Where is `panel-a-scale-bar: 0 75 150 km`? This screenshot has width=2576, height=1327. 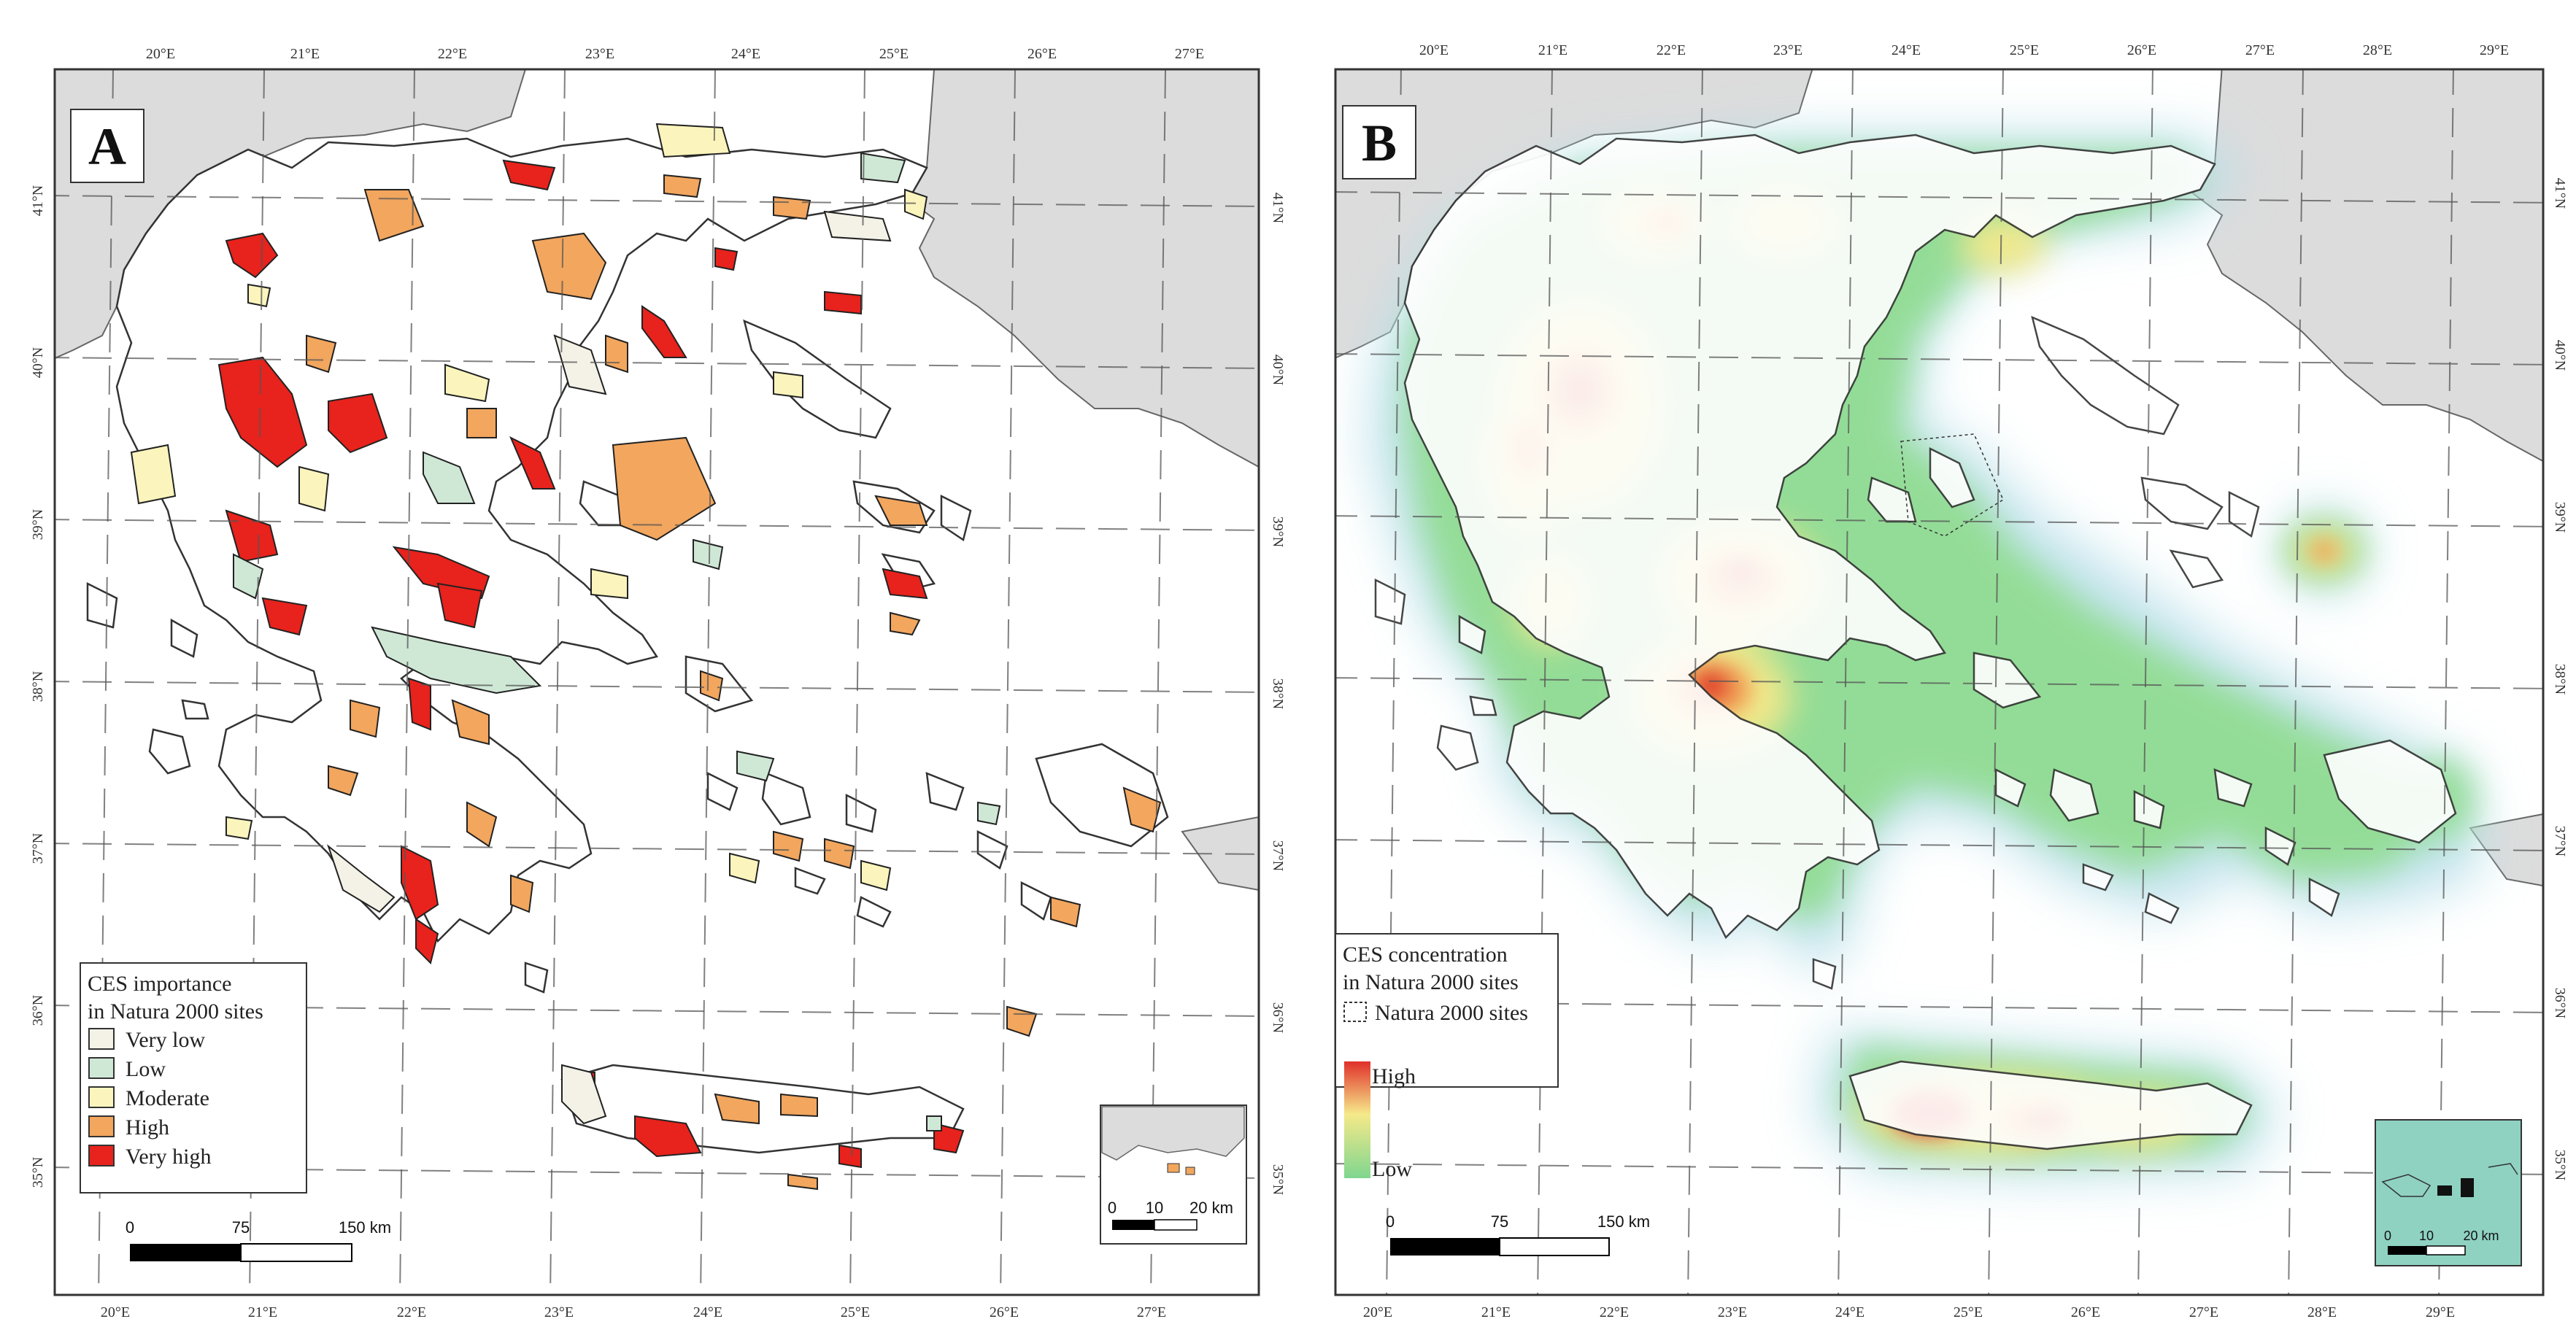 panel-a-scale-bar: 0 75 150 km is located at coordinates (258, 1240).